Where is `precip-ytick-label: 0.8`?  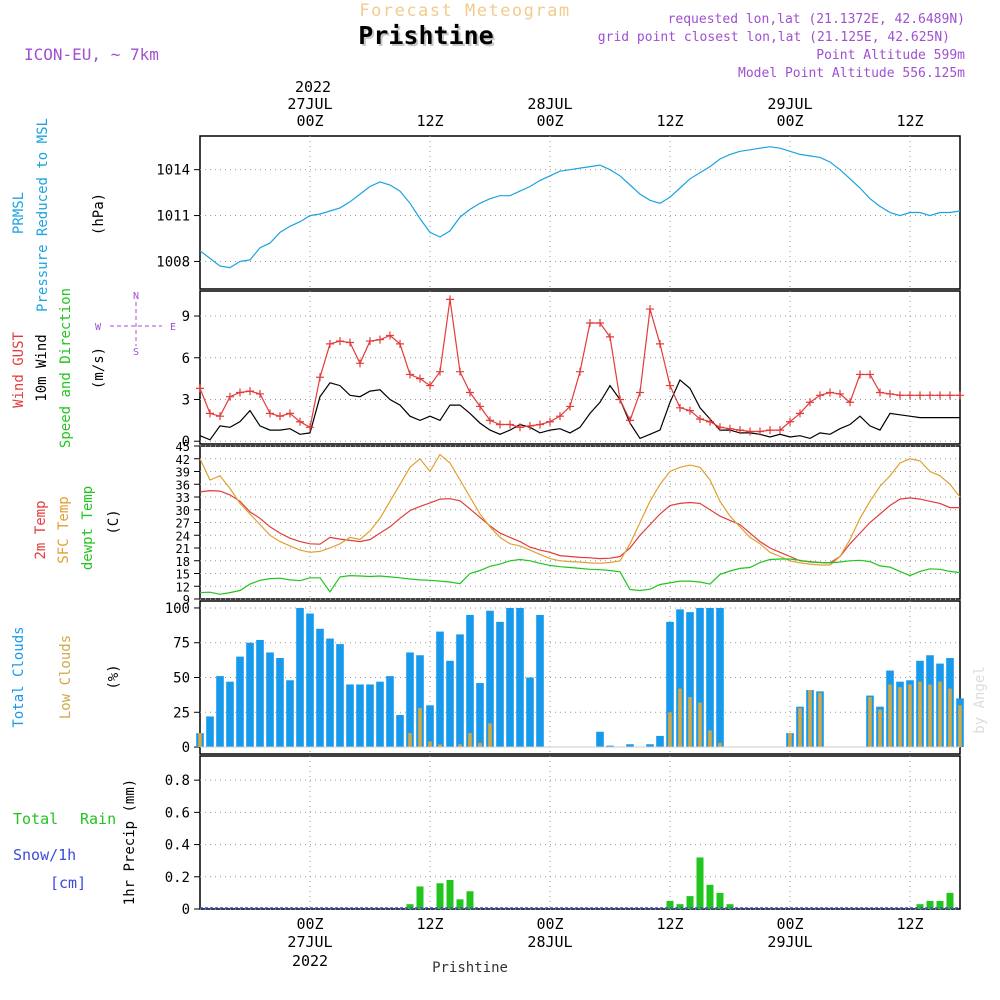
precip-ytick-label: 0.8 is located at coordinates (177, 781).